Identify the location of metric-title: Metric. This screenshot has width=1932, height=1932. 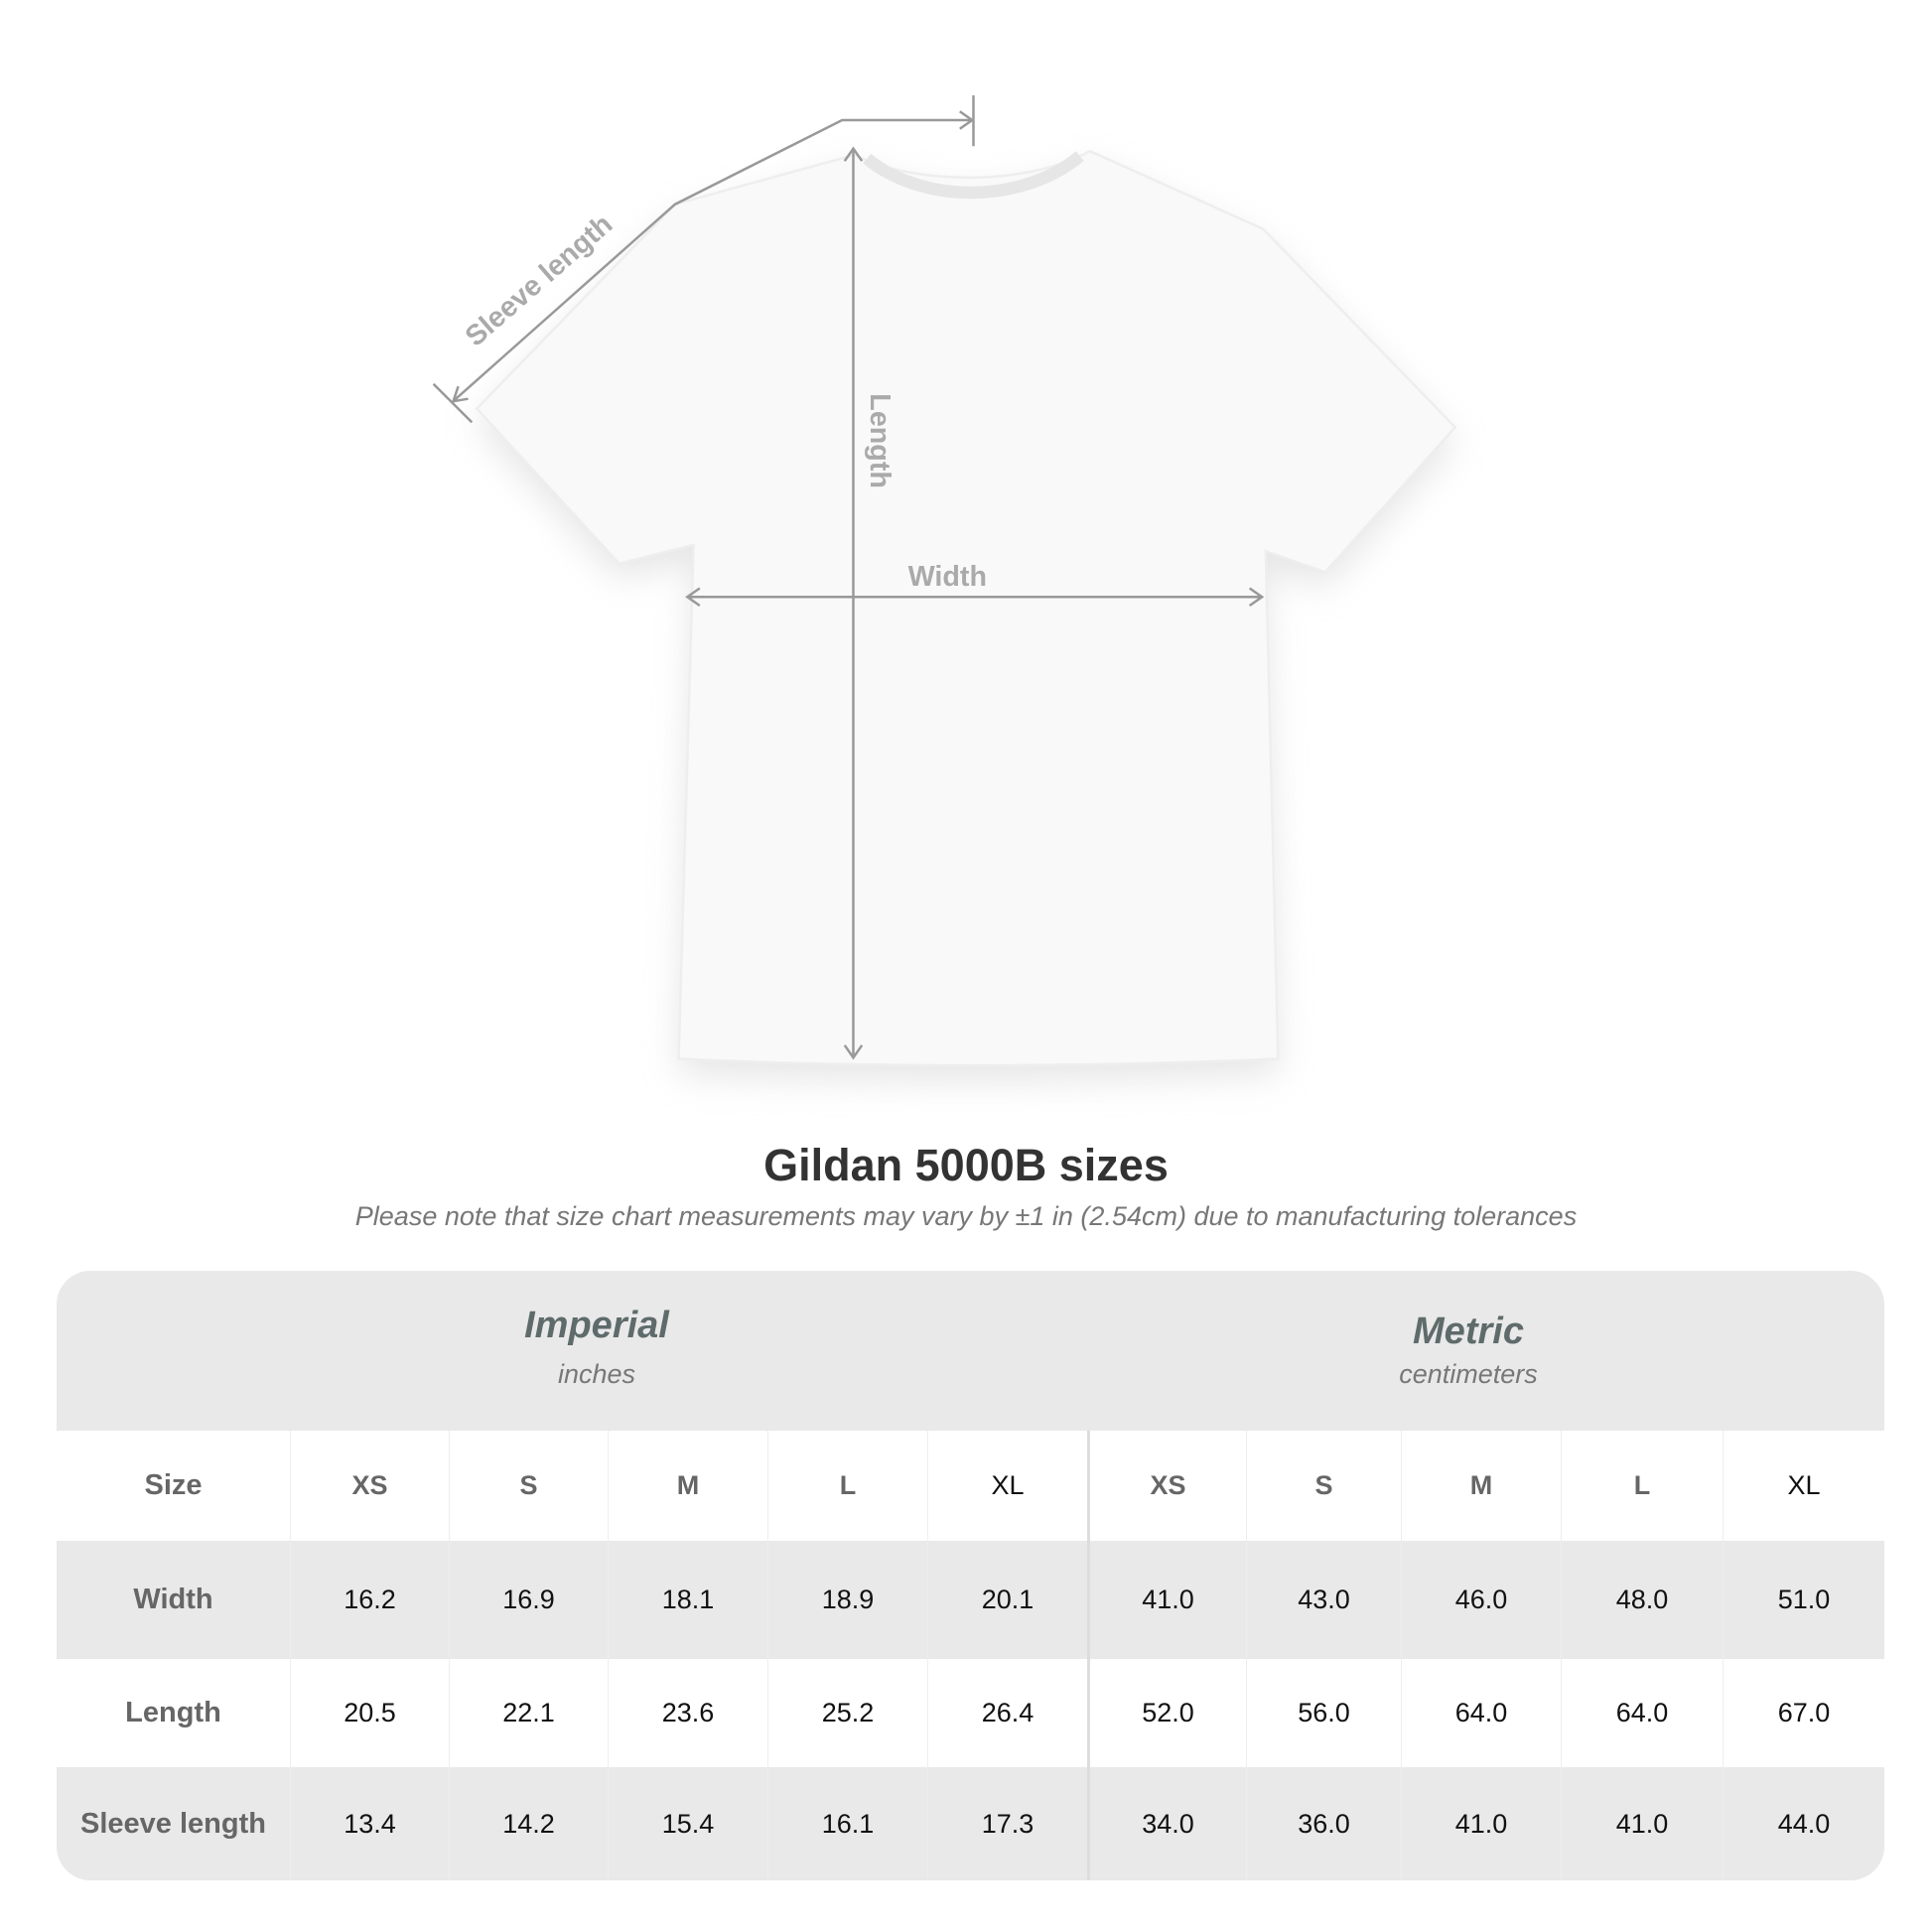
(1469, 1332).